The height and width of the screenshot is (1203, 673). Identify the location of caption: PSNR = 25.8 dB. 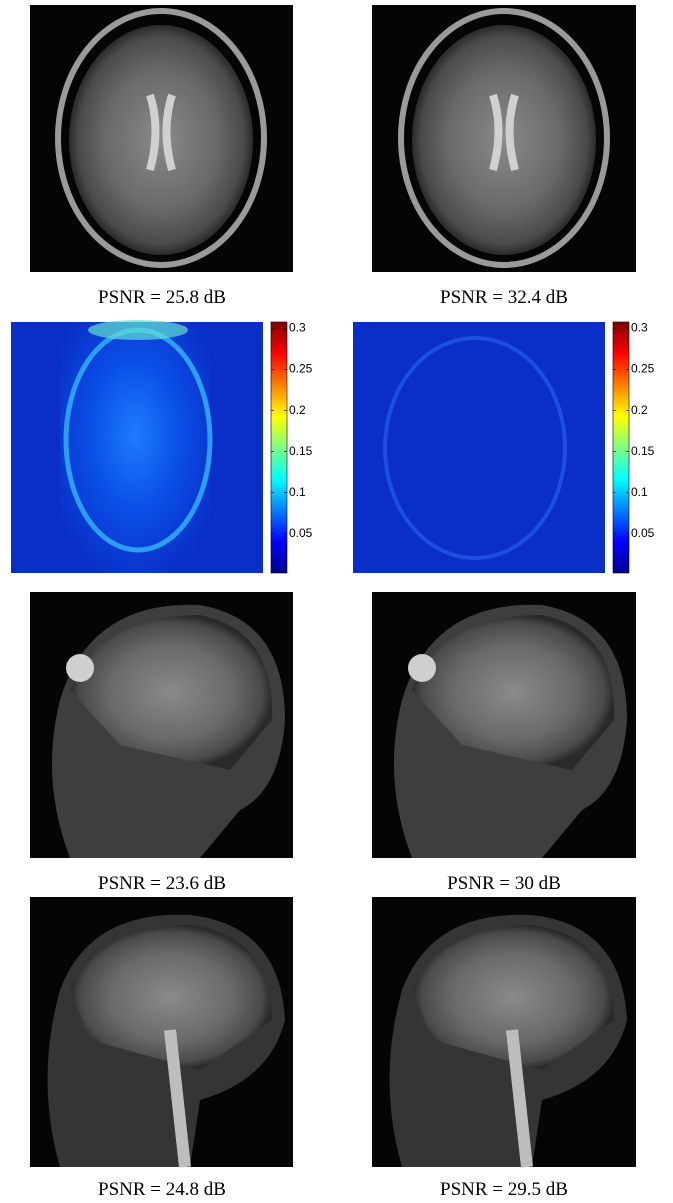
(162, 297).